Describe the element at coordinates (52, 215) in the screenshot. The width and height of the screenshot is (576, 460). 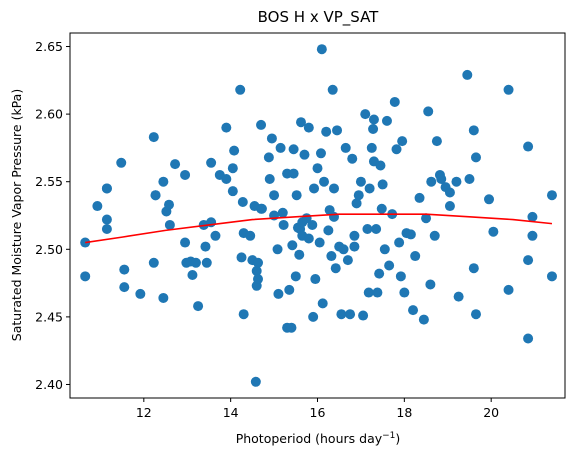
I see `y-axis: 2.40 2.45 2.50 2.55 2.60 2.65` at that location.